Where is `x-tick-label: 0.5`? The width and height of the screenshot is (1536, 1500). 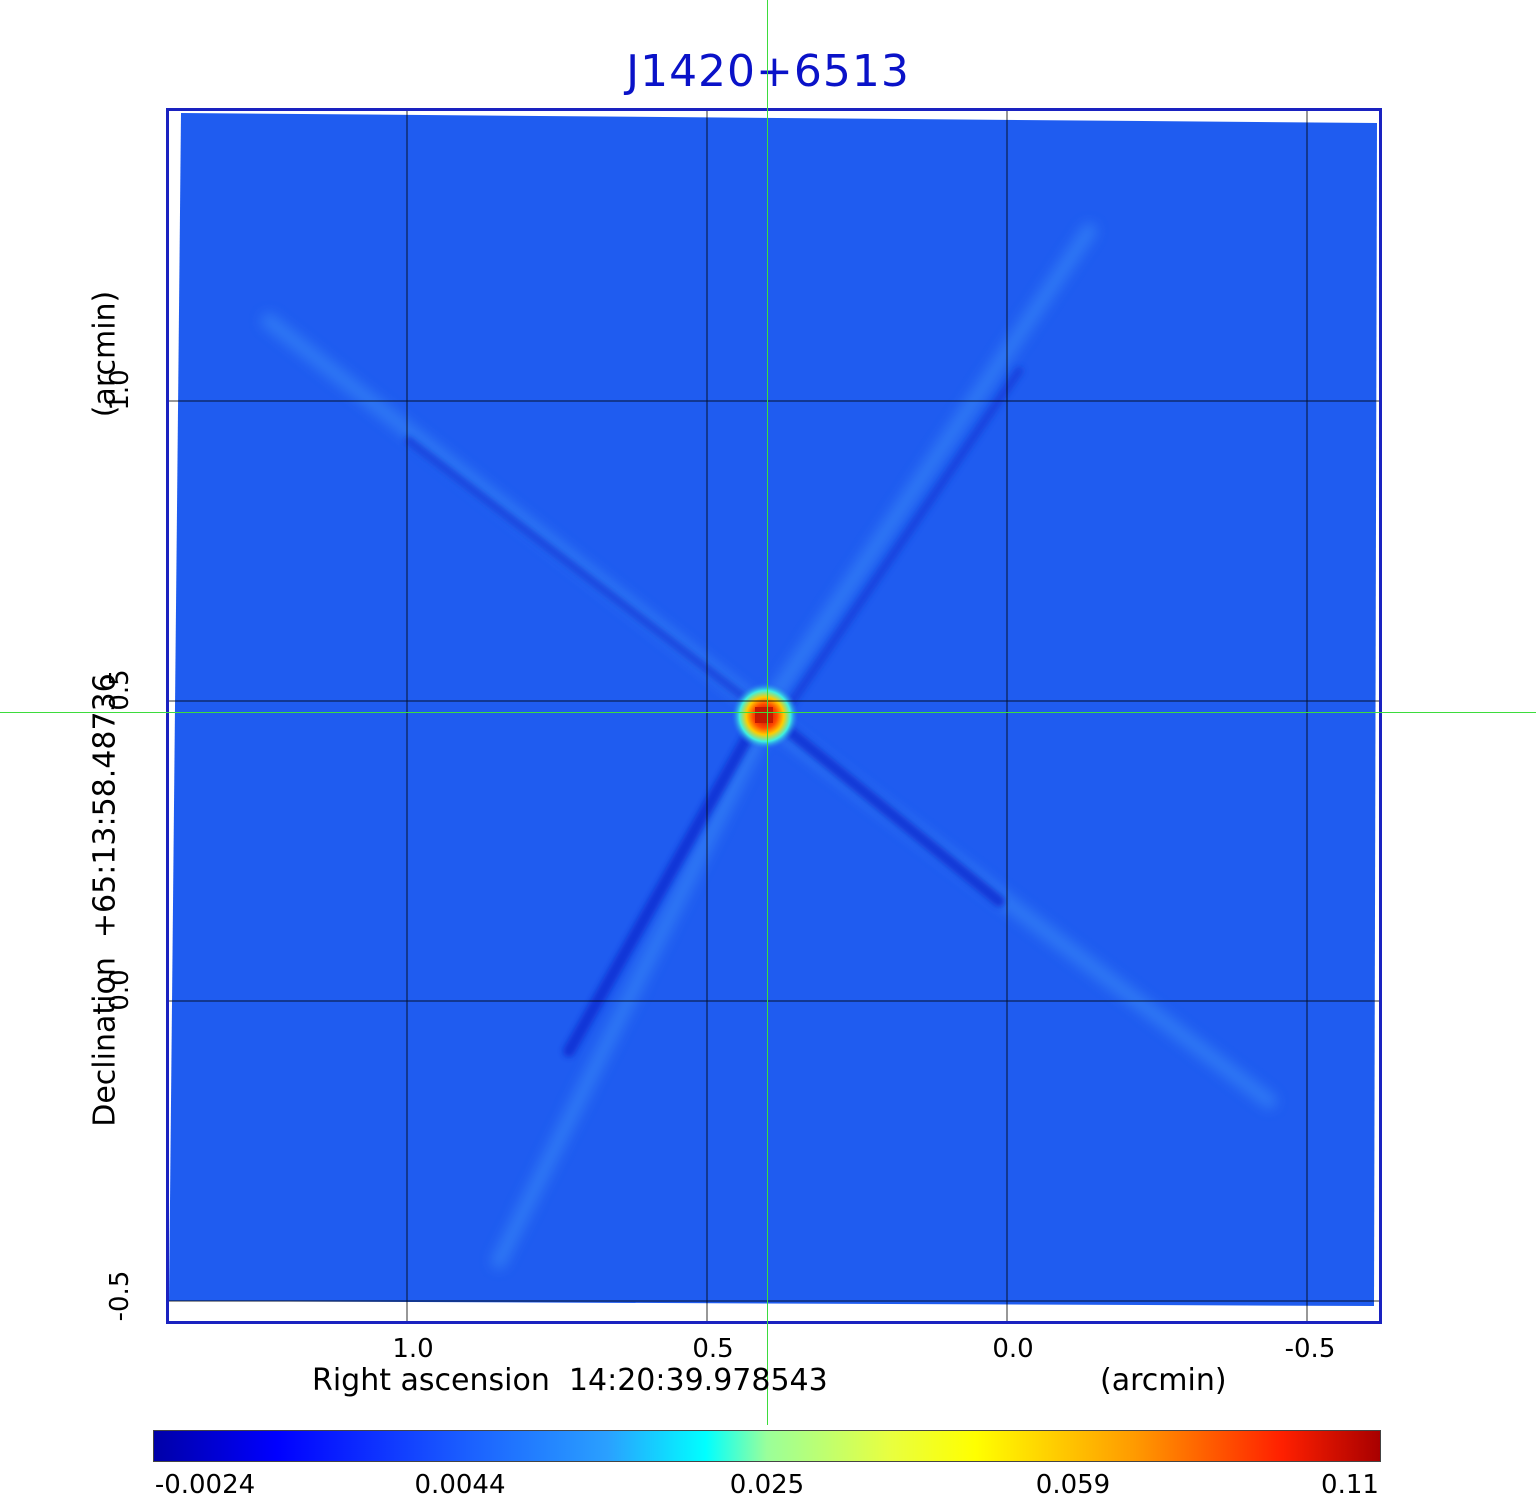
x-tick-label: 0.5 is located at coordinates (713, 1349).